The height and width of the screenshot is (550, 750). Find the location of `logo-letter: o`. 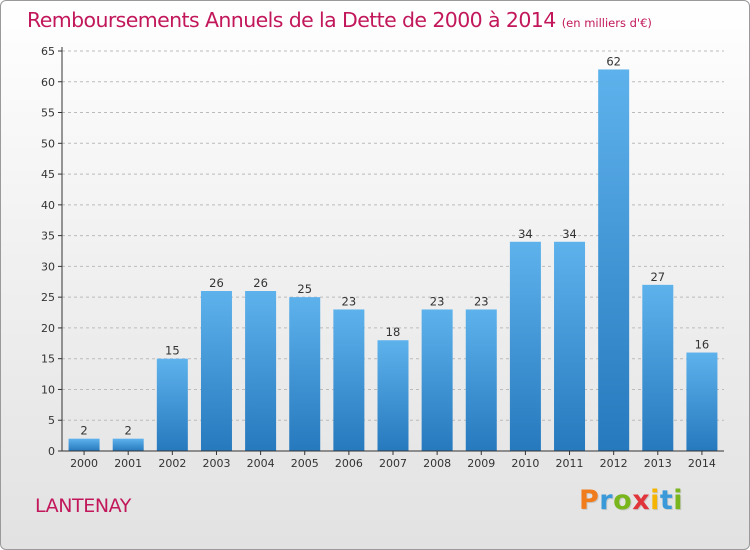

logo-letter: o is located at coordinates (623, 500).